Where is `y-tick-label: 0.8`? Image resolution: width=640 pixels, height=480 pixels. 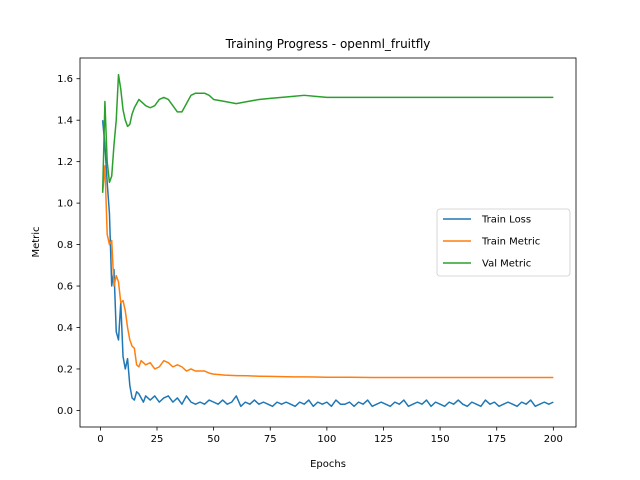
y-tick-label: 0.8 is located at coordinates (65, 245).